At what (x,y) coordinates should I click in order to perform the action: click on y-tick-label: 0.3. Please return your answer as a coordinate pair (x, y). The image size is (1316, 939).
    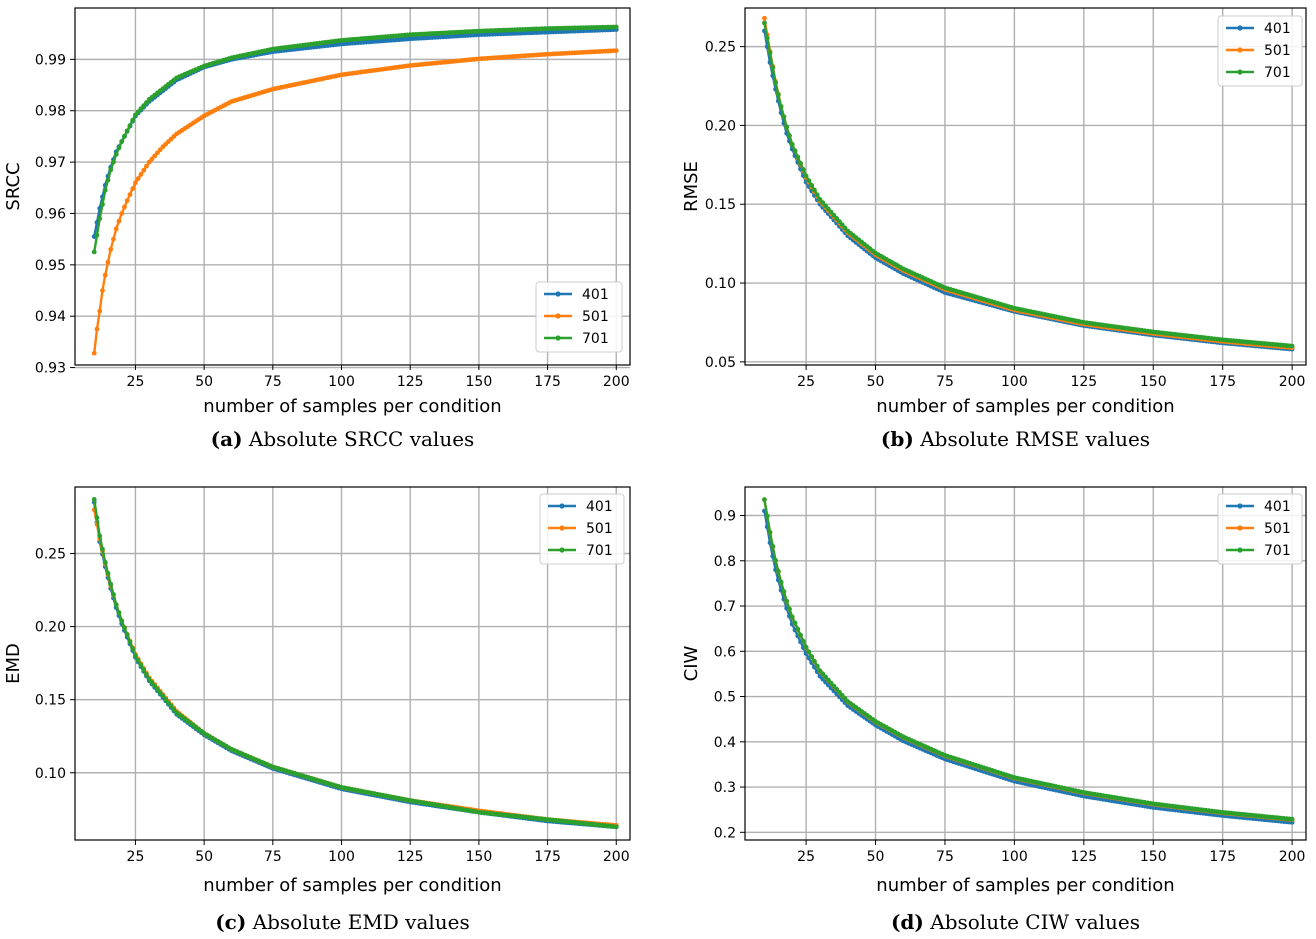
    Looking at the image, I should click on (725, 788).